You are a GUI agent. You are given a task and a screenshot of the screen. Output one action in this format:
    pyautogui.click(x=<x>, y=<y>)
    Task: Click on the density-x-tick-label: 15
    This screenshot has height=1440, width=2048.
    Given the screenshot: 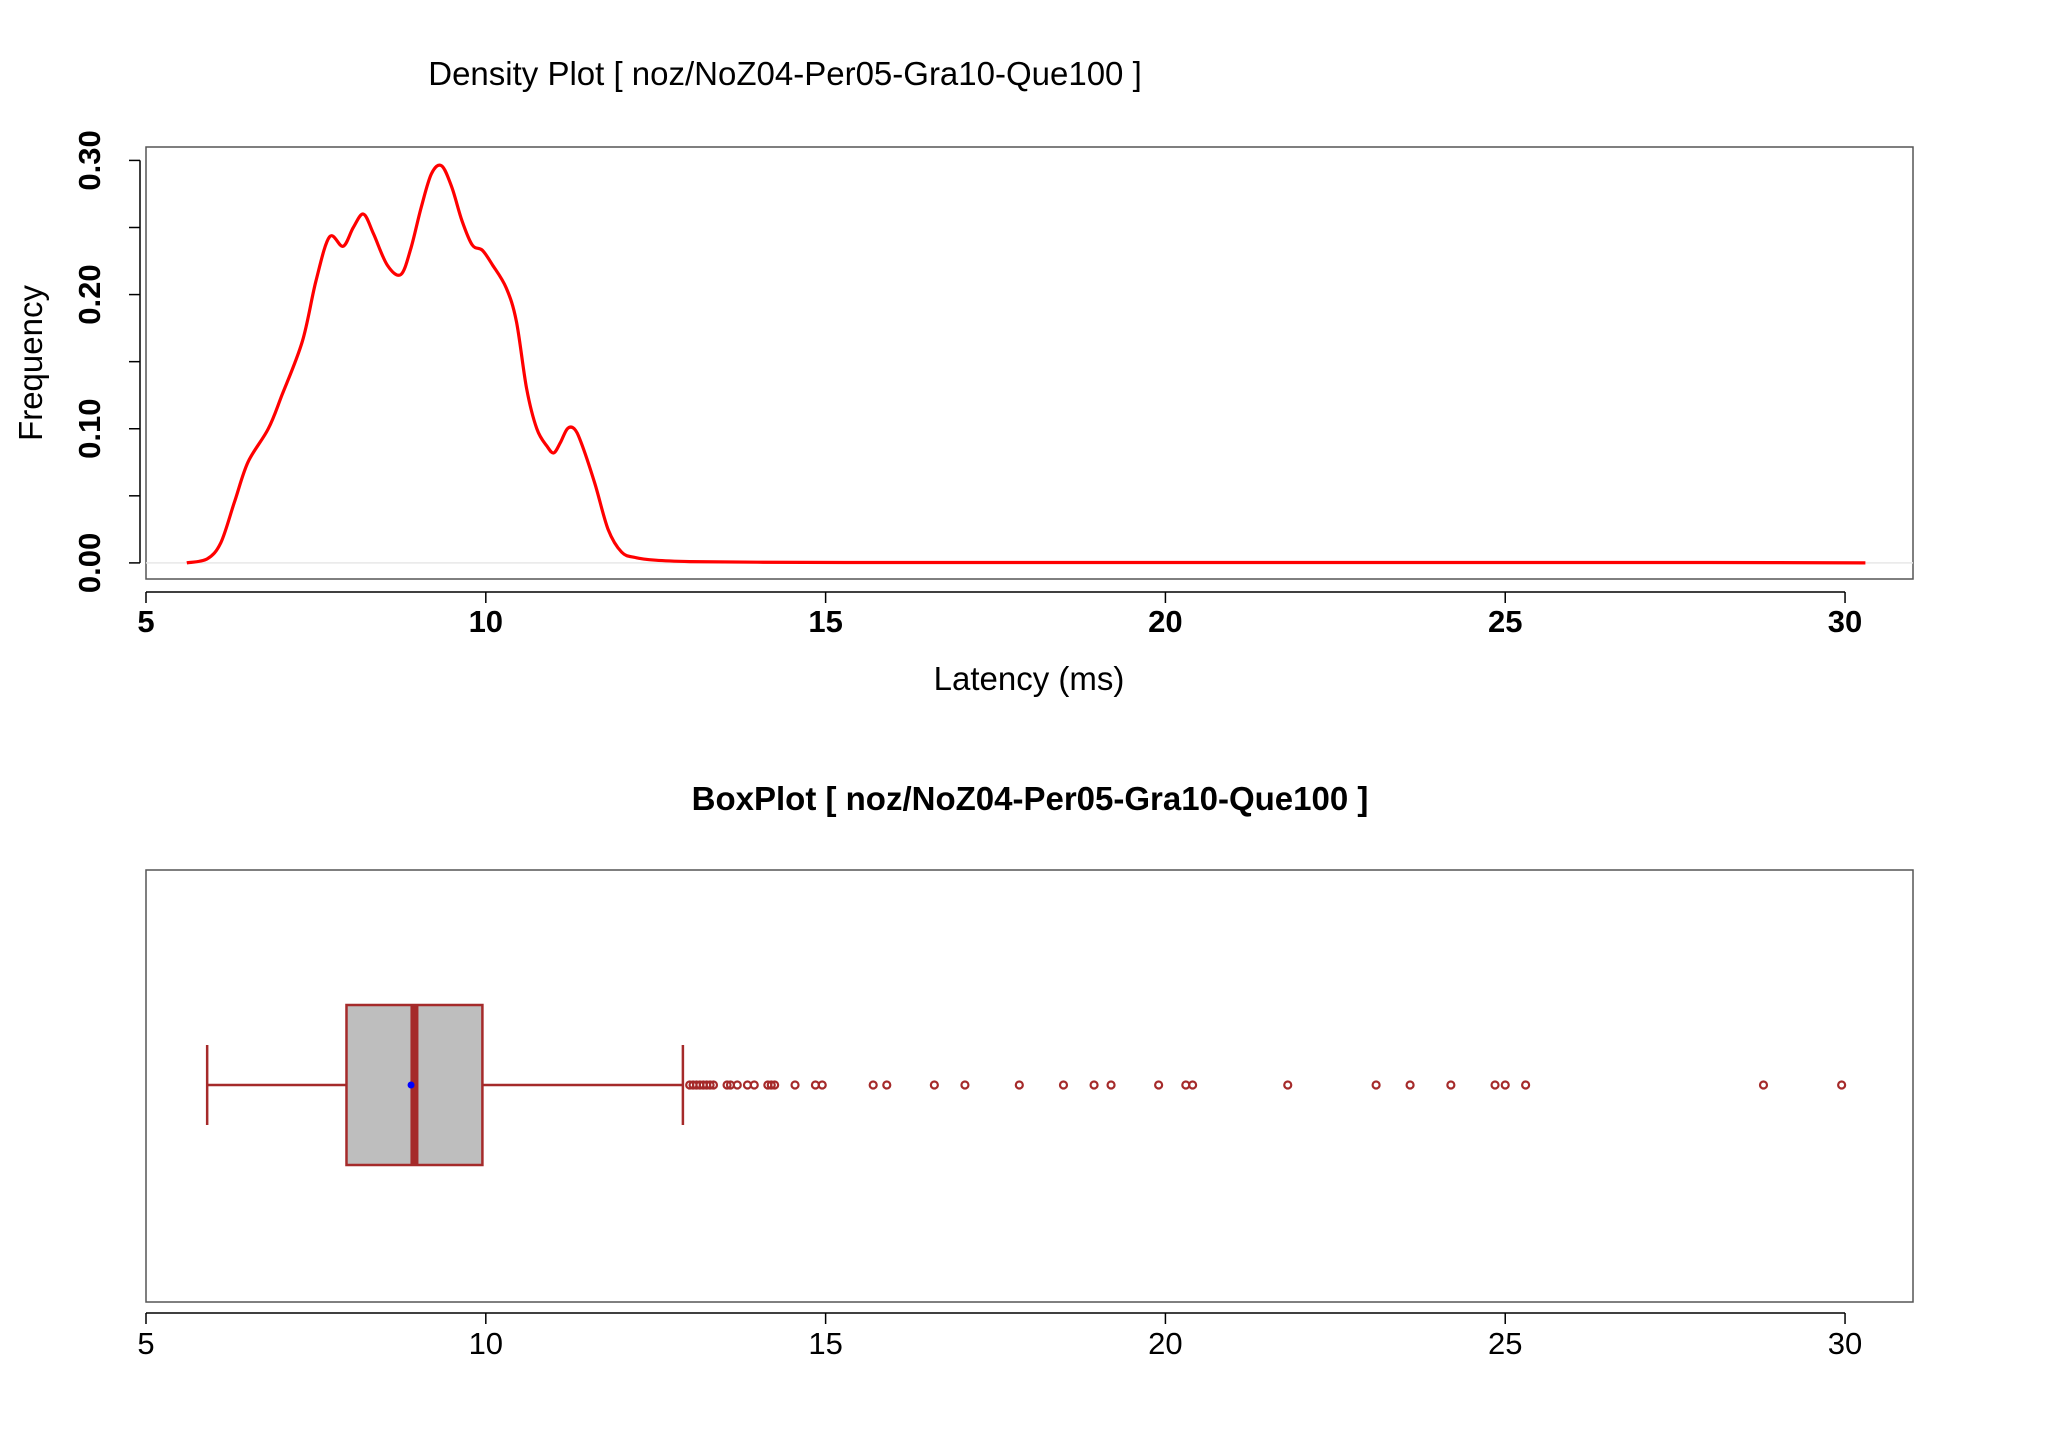 What is the action you would take?
    pyautogui.click(x=825, y=621)
    